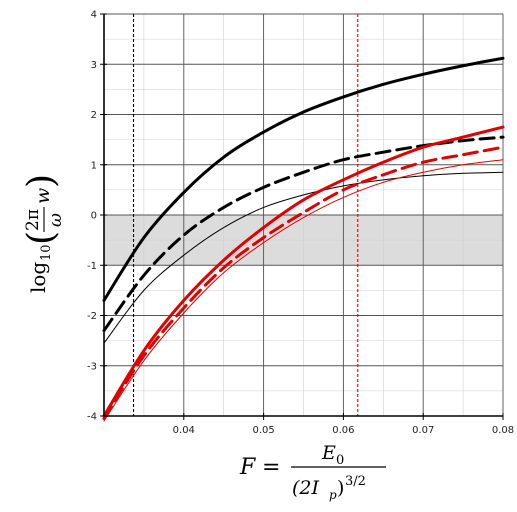 The width and height of the screenshot is (517, 512). I want to click on x-label-denominator-sub: p, so click(333, 495).